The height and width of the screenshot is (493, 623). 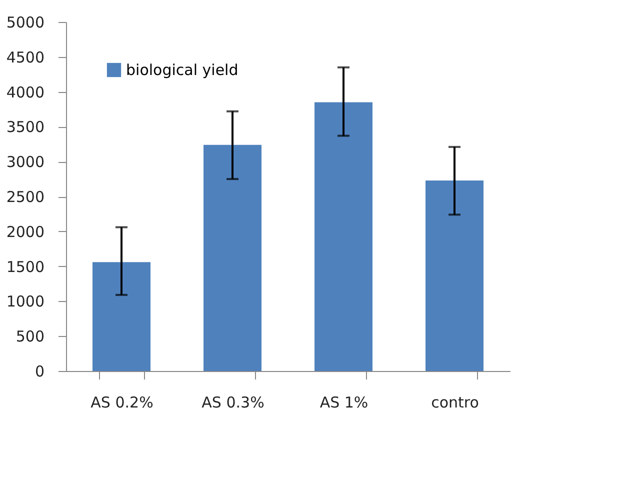 I want to click on x-tick-label: AS 1%, so click(x=344, y=403).